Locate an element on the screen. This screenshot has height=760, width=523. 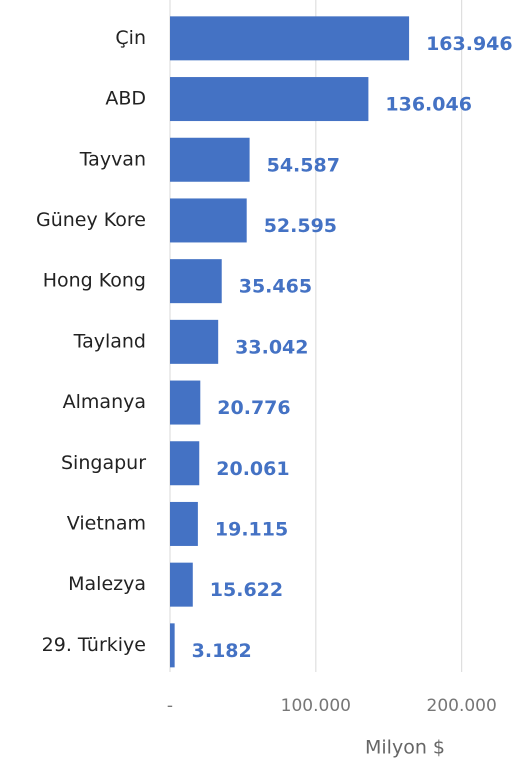
value-label: 19.115 is located at coordinates (251, 529).